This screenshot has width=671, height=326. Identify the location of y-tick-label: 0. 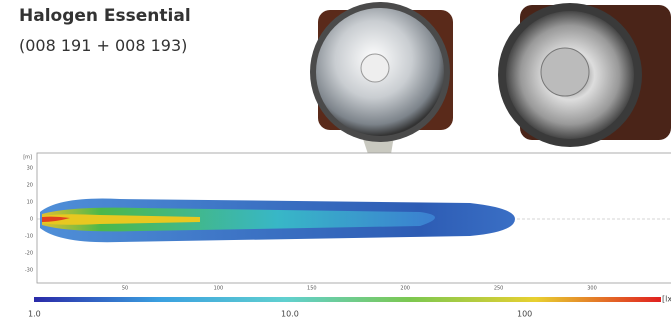
(31, 220).